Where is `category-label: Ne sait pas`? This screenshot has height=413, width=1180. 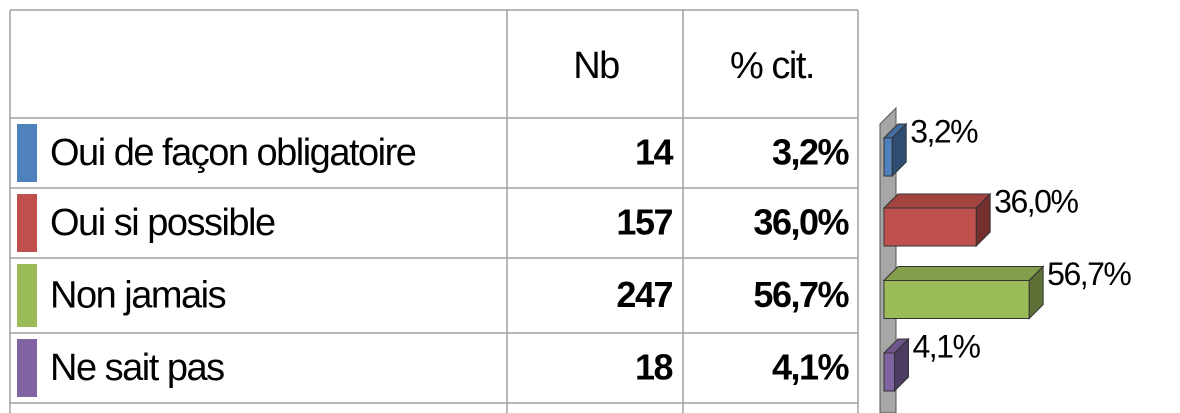 category-label: Ne sait pas is located at coordinates (137, 368).